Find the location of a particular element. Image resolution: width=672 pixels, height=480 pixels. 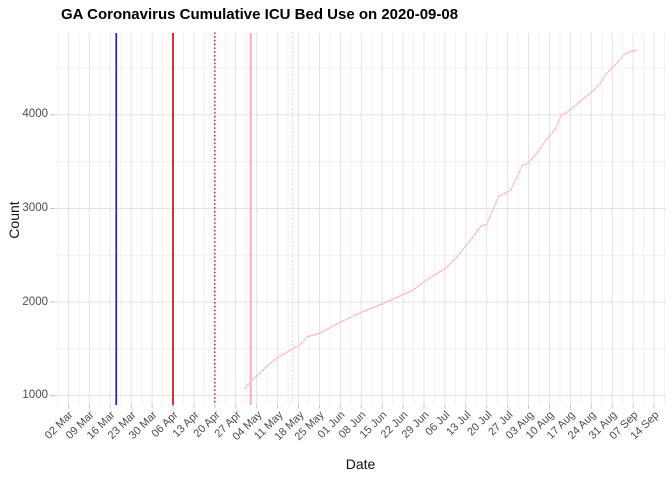

y-tick-label: 3000 is located at coordinates (35, 207).